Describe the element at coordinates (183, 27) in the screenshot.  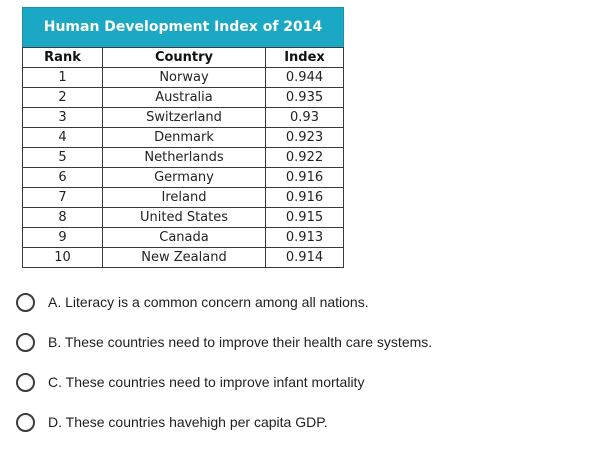
I see `table-title: Human Development Index of 2014` at that location.